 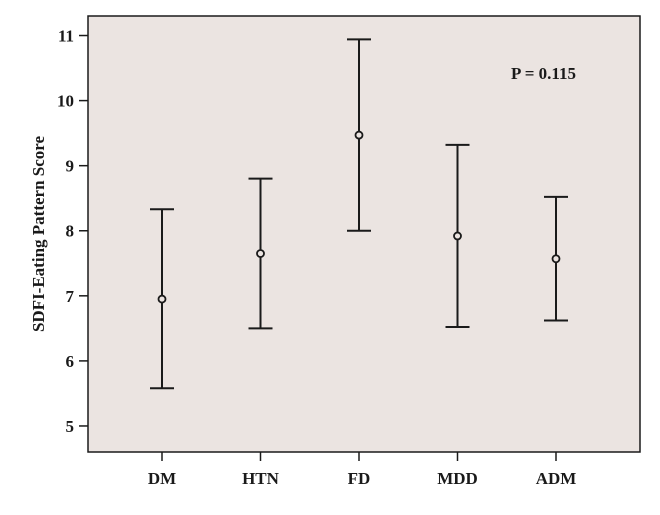 I want to click on y-tick-label: 10, so click(x=65, y=101).